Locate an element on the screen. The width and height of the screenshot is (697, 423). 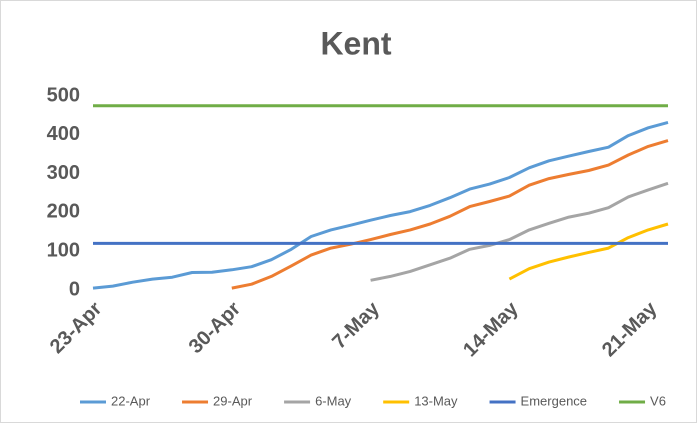
y-tick-label: 500 is located at coordinates (63, 95).